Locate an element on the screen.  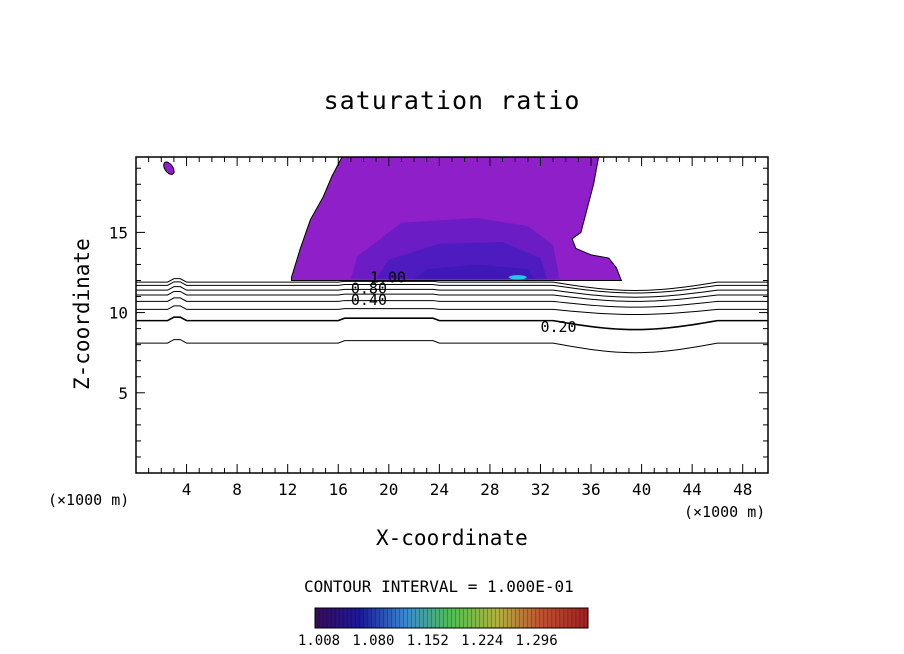
y-tick-label: 10 is located at coordinates (118, 313).